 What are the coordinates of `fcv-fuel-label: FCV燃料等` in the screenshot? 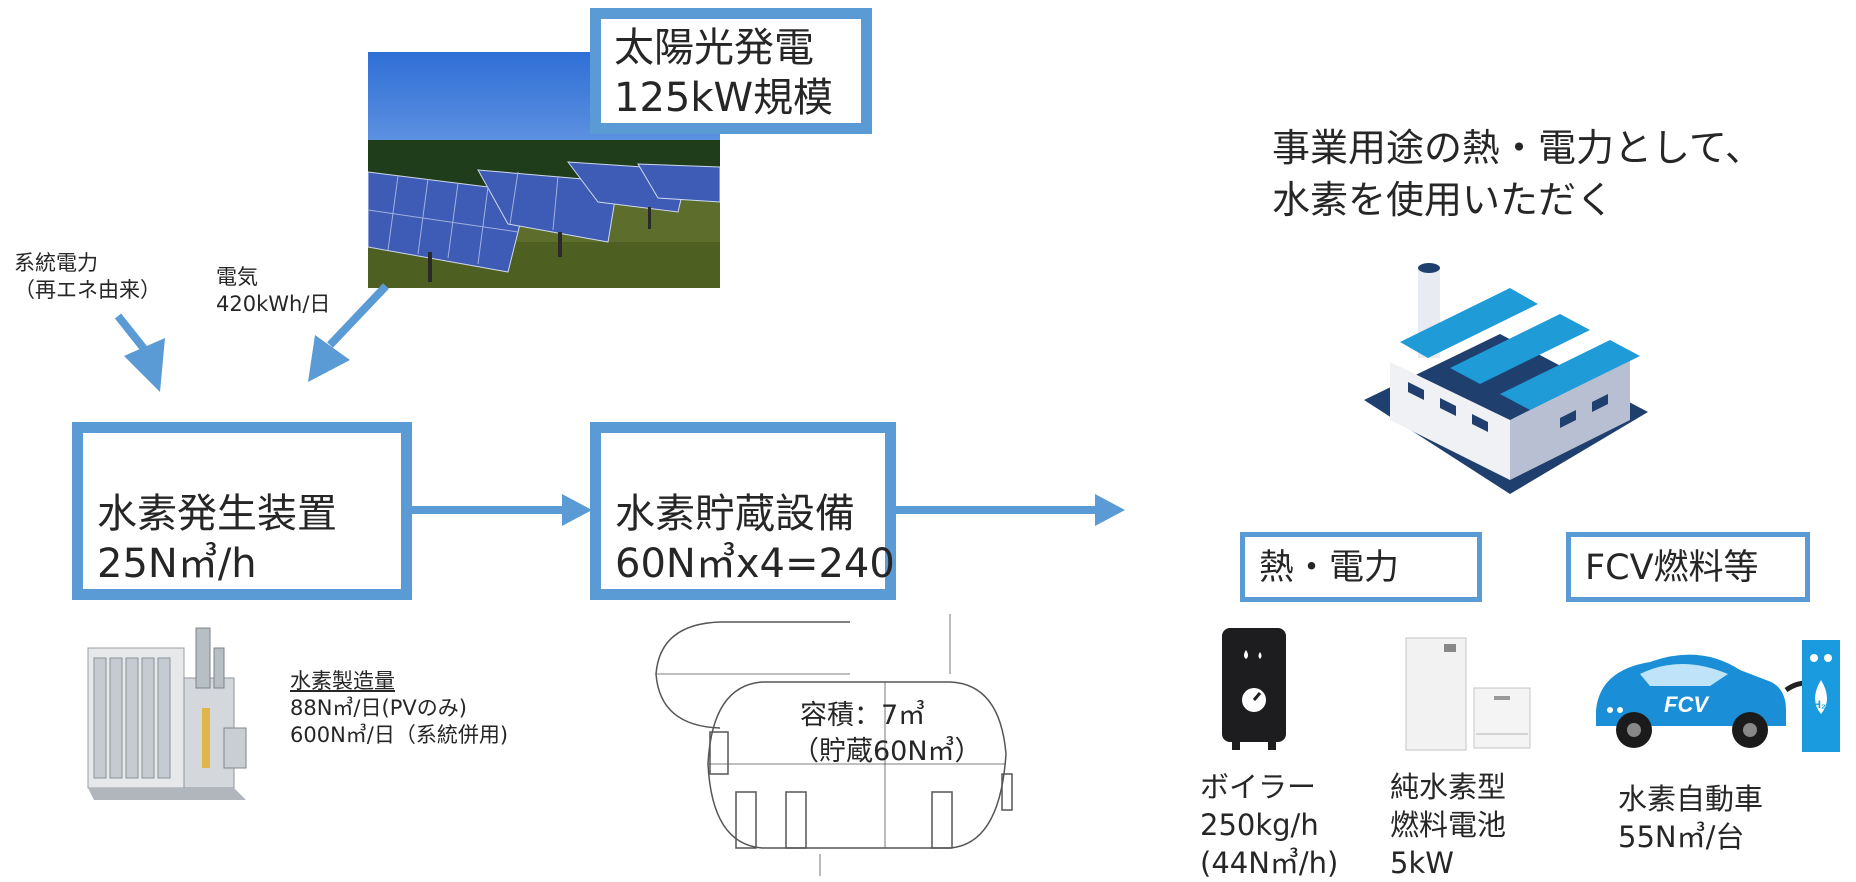 It's located at (1672, 568).